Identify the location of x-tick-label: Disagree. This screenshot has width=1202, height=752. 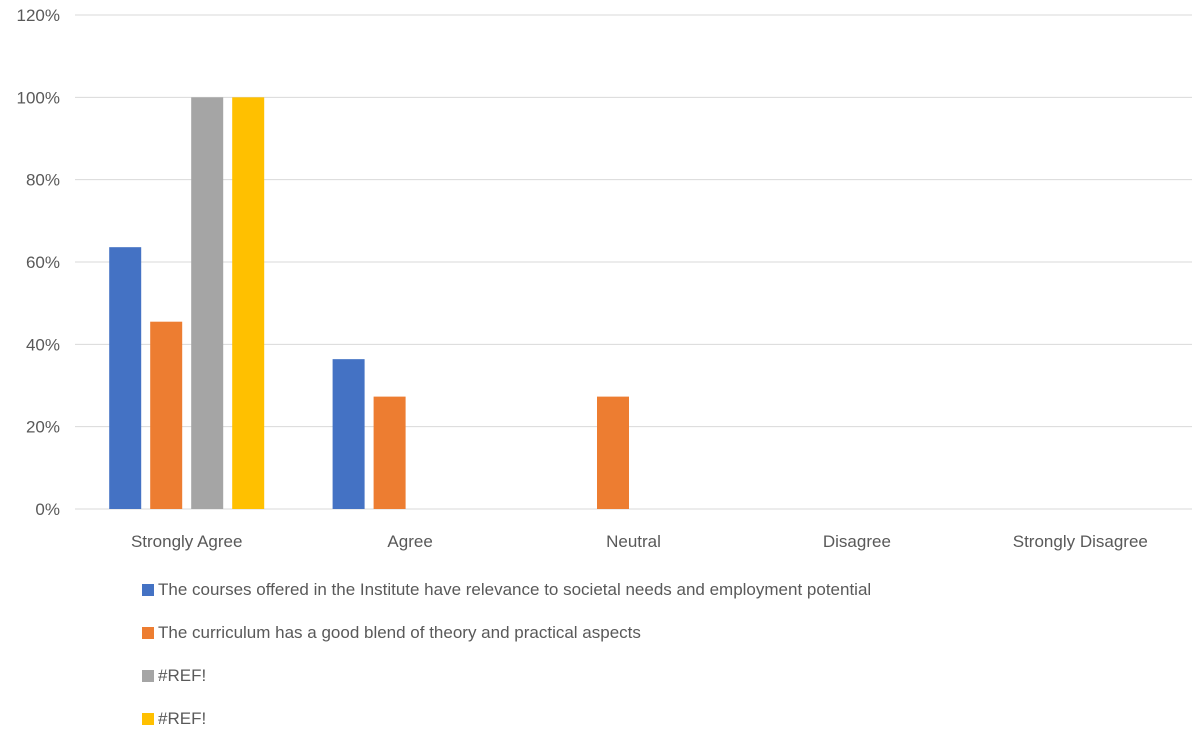
(857, 541).